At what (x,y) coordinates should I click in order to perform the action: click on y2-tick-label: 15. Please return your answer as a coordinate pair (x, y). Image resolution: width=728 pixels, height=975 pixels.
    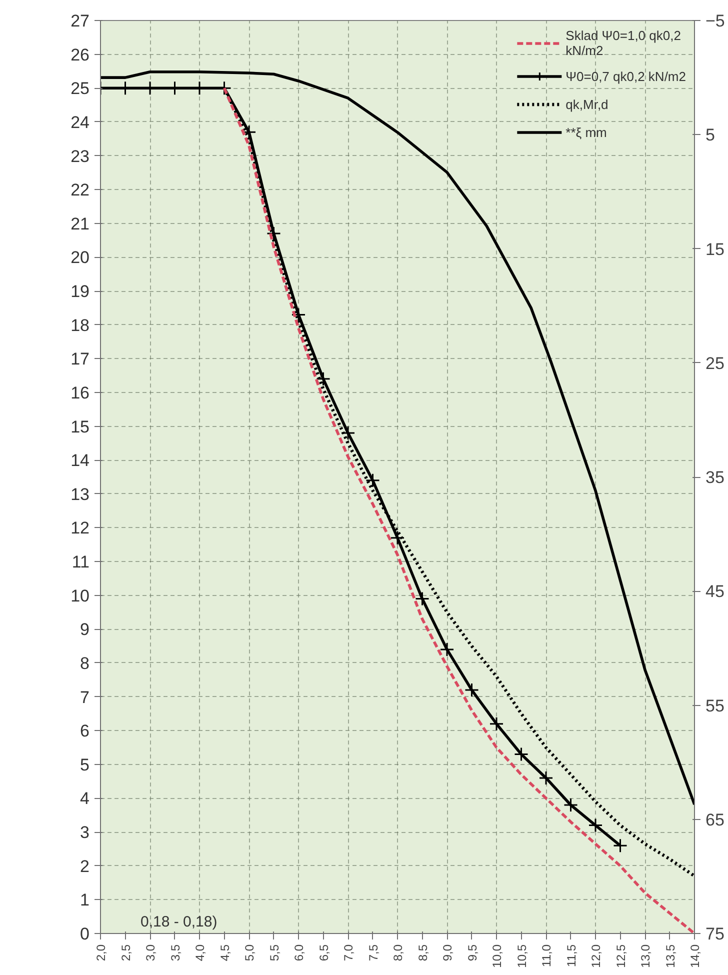
    Looking at the image, I should click on (715, 249).